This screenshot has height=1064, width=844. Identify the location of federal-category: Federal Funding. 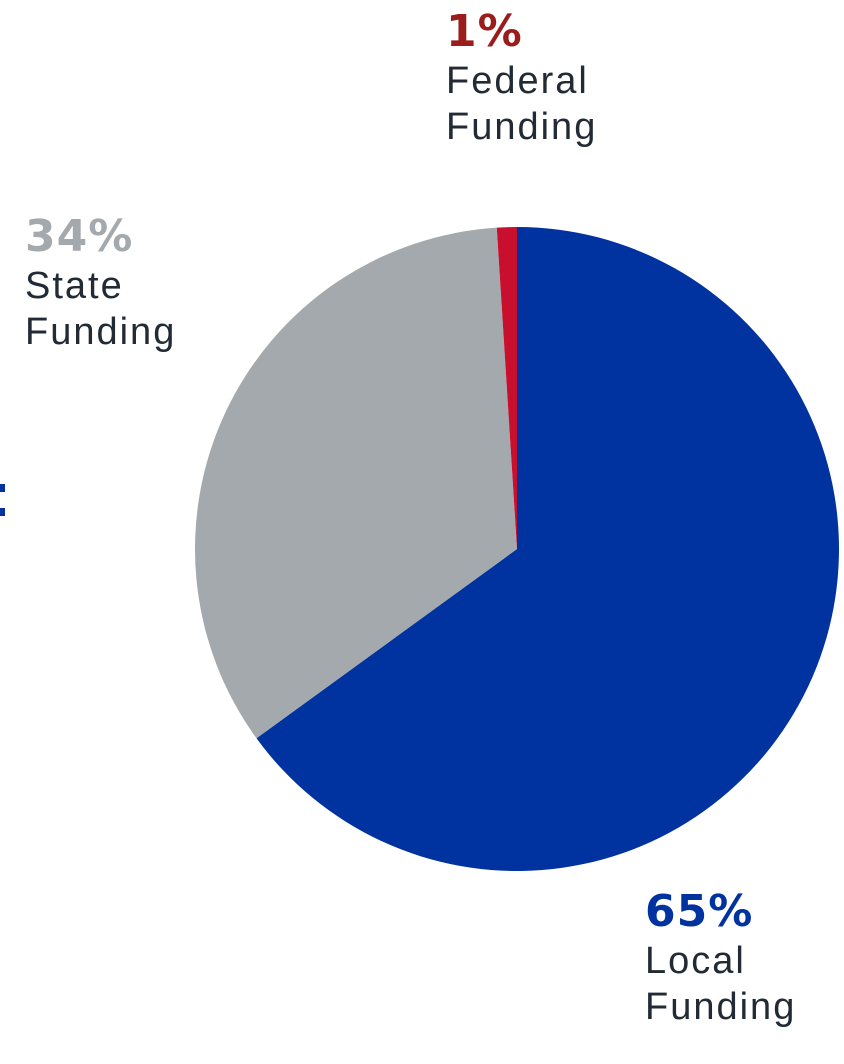
(521, 104).